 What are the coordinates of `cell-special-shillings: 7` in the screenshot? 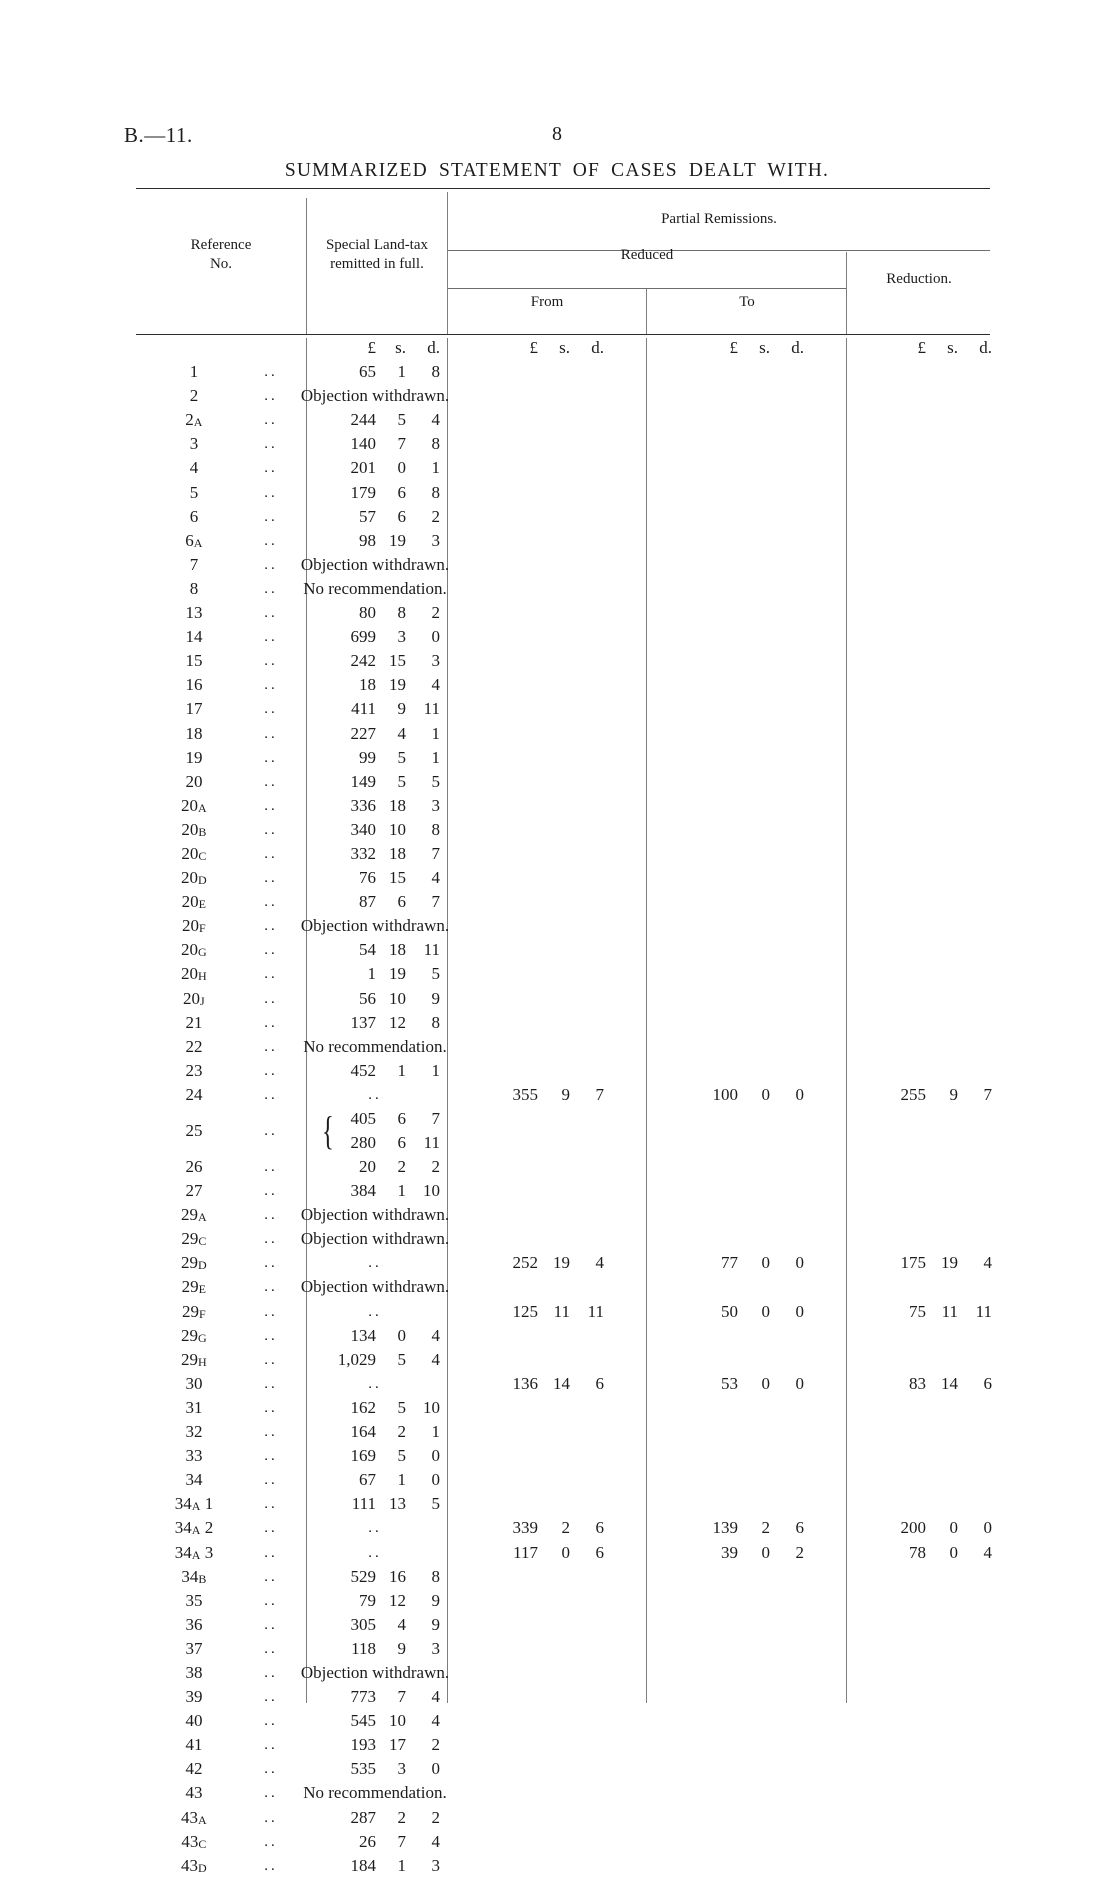 It's located at (402, 444).